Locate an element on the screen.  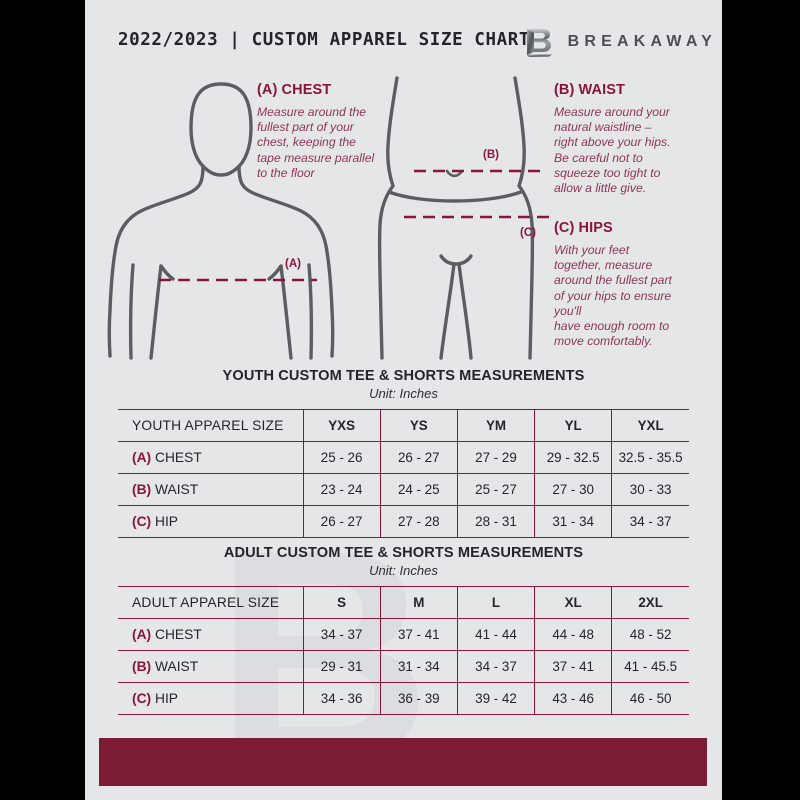
waist-measure-line is located at coordinates (478, 171).